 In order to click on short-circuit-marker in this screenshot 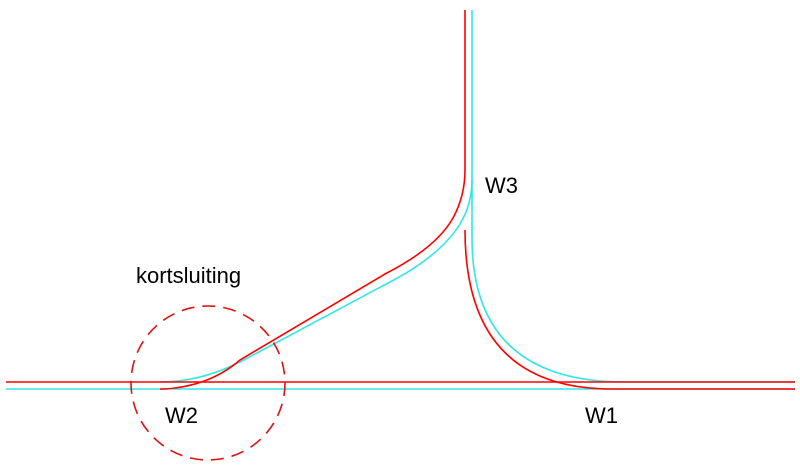, I will do `click(208, 383)`.